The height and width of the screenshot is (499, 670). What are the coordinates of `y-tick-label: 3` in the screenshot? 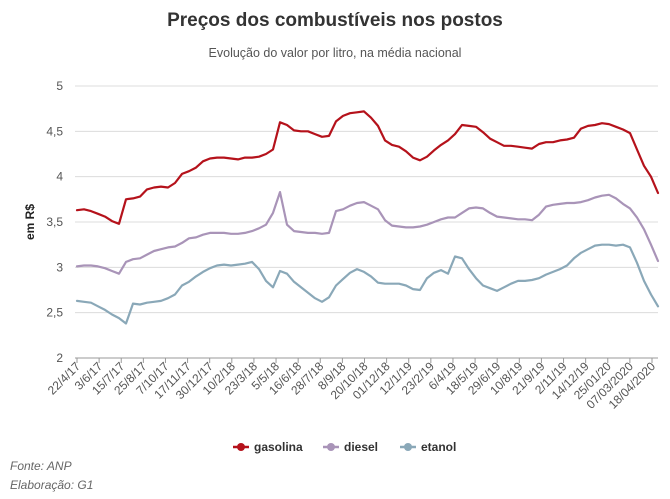 It's located at (59, 267).